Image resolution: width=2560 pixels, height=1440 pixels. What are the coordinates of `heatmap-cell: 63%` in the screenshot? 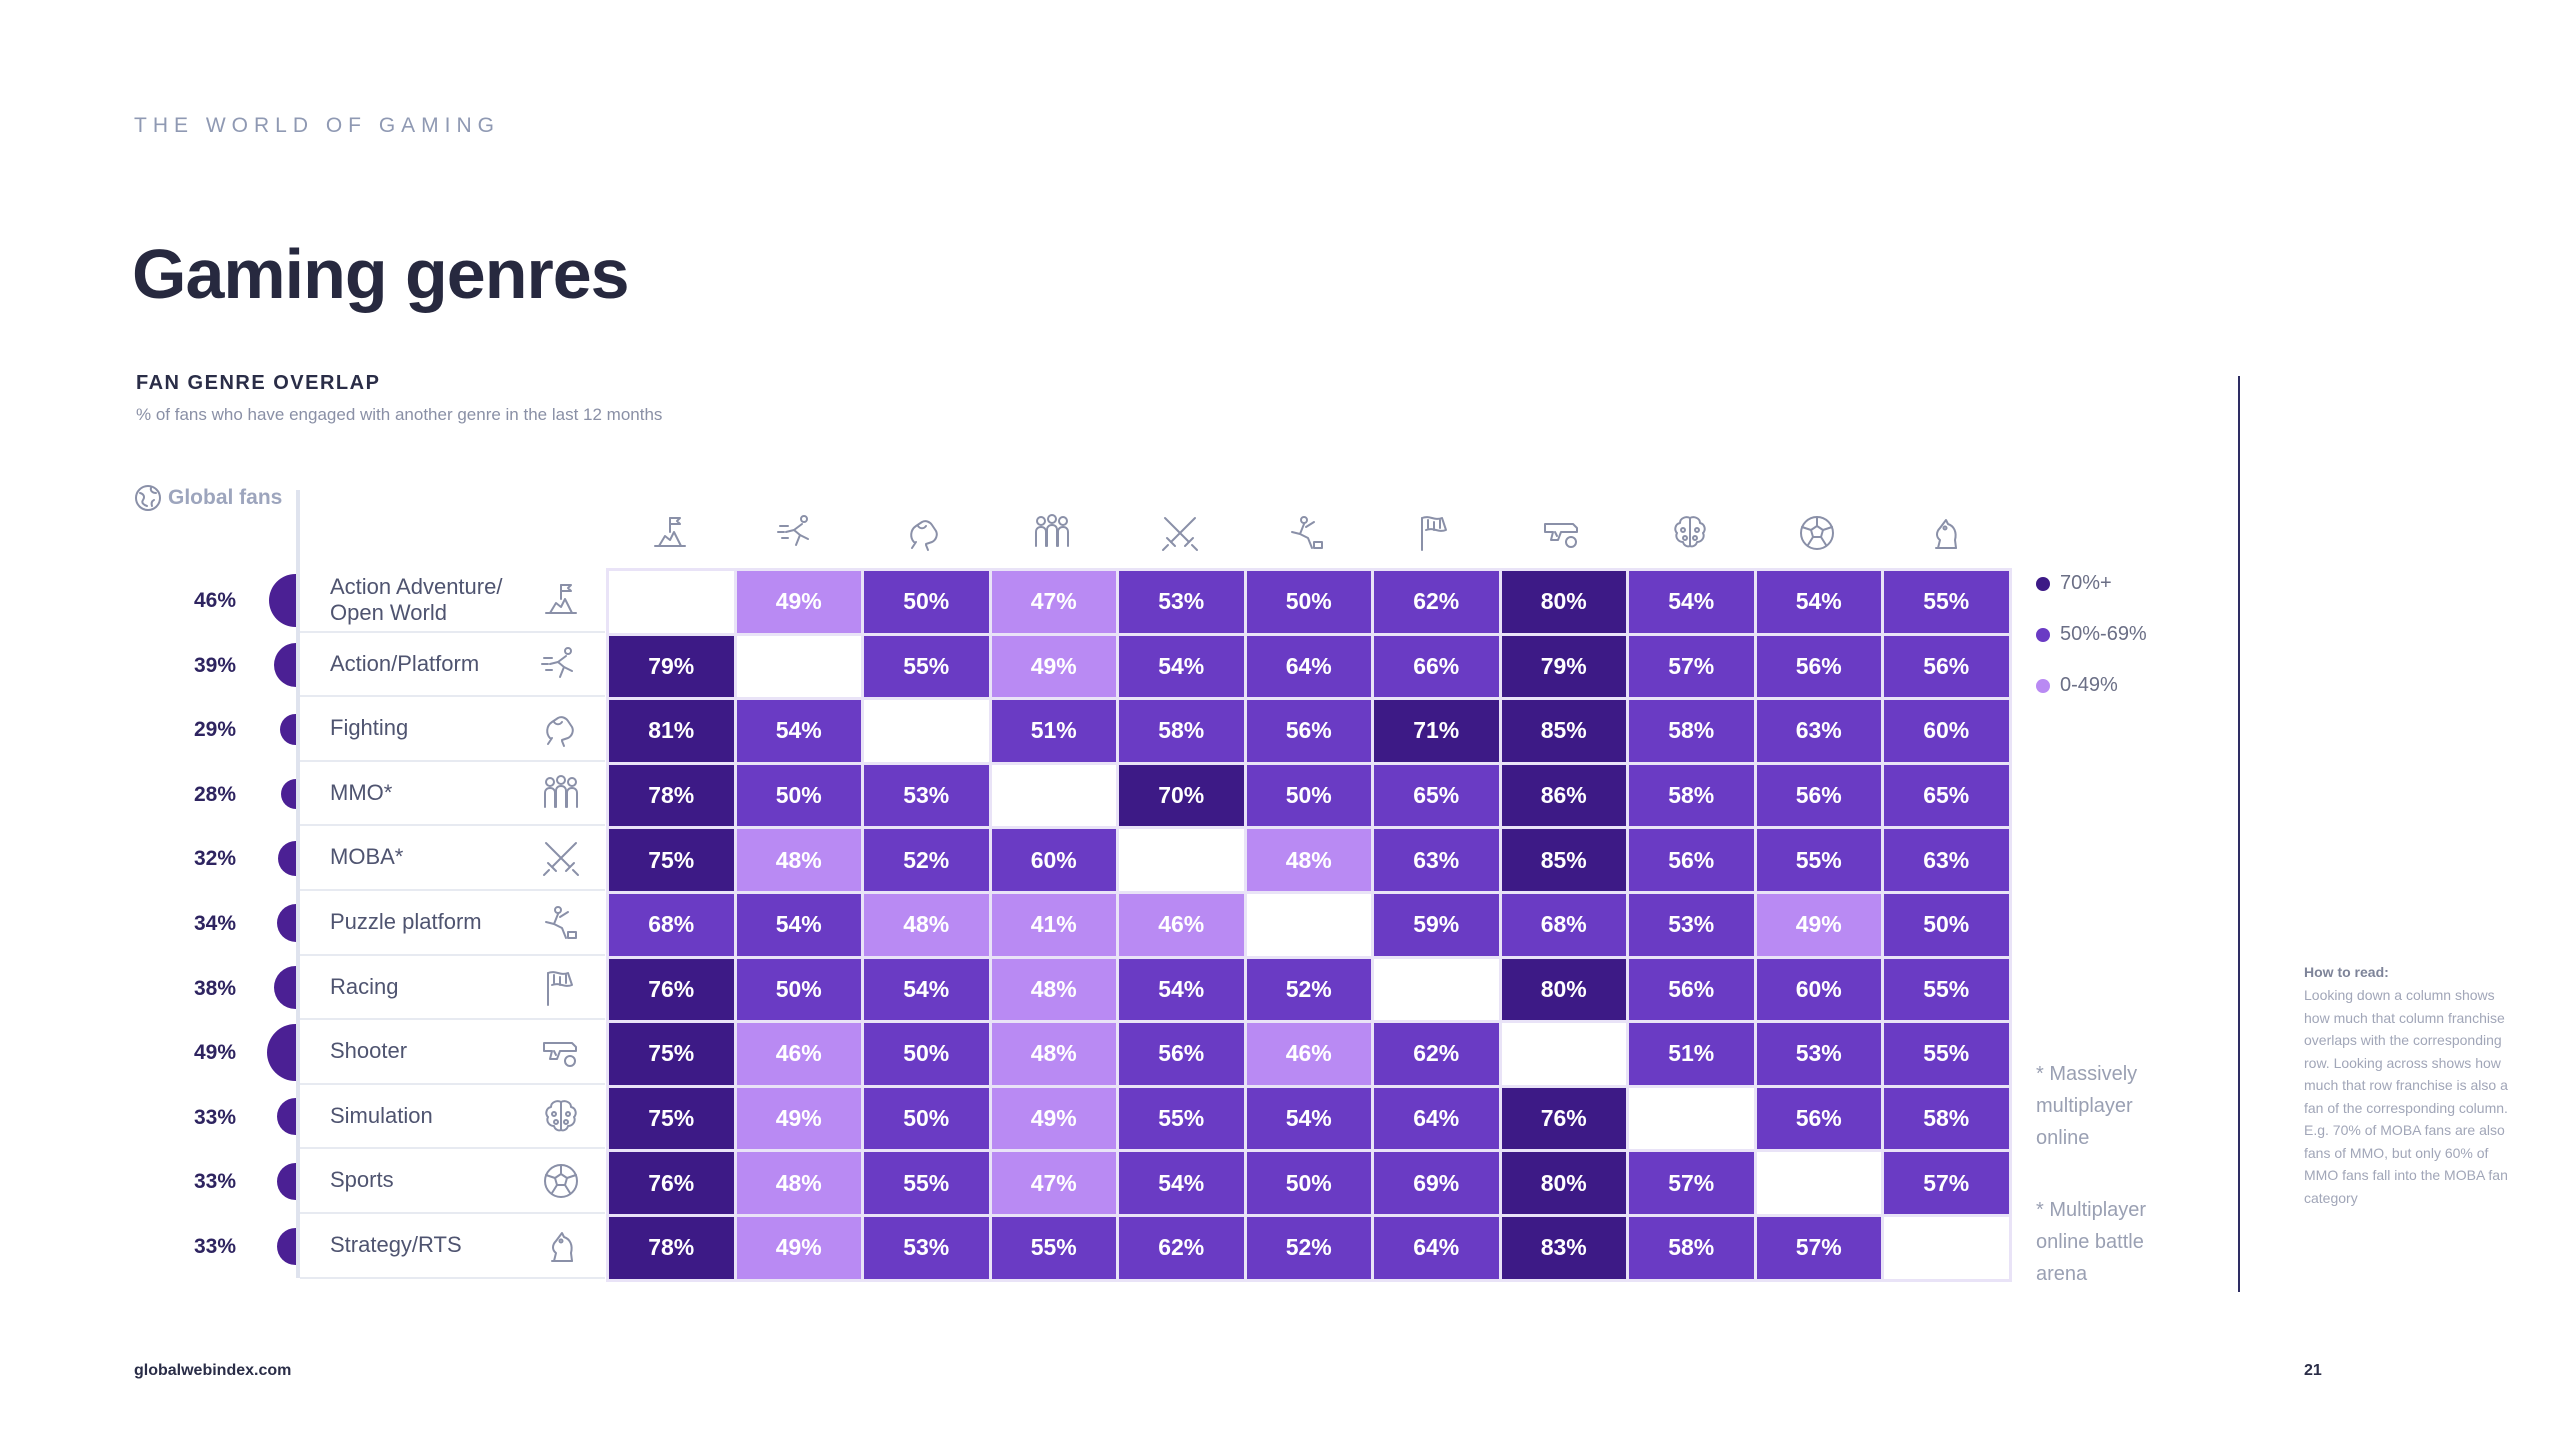 It's located at (1818, 731).